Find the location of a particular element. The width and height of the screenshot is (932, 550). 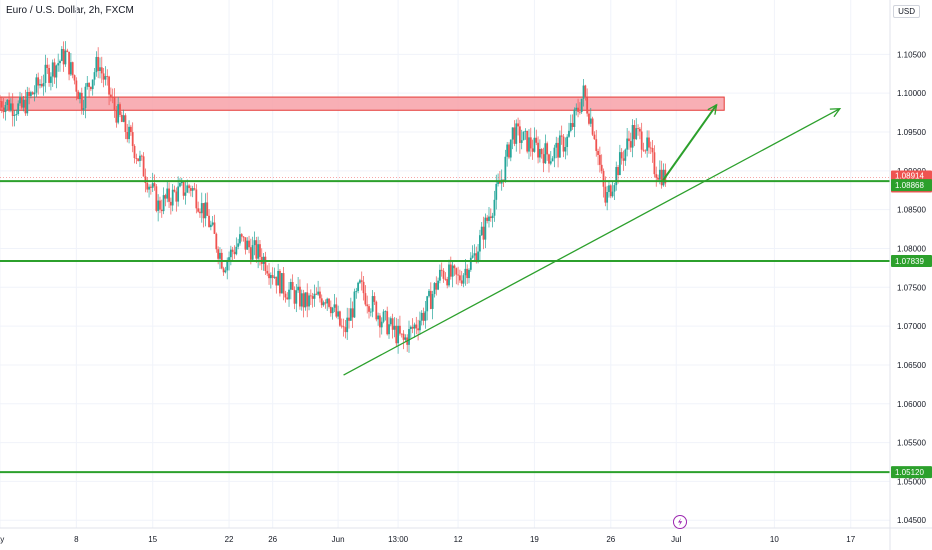

resistance-zone-rect is located at coordinates (362, 103).